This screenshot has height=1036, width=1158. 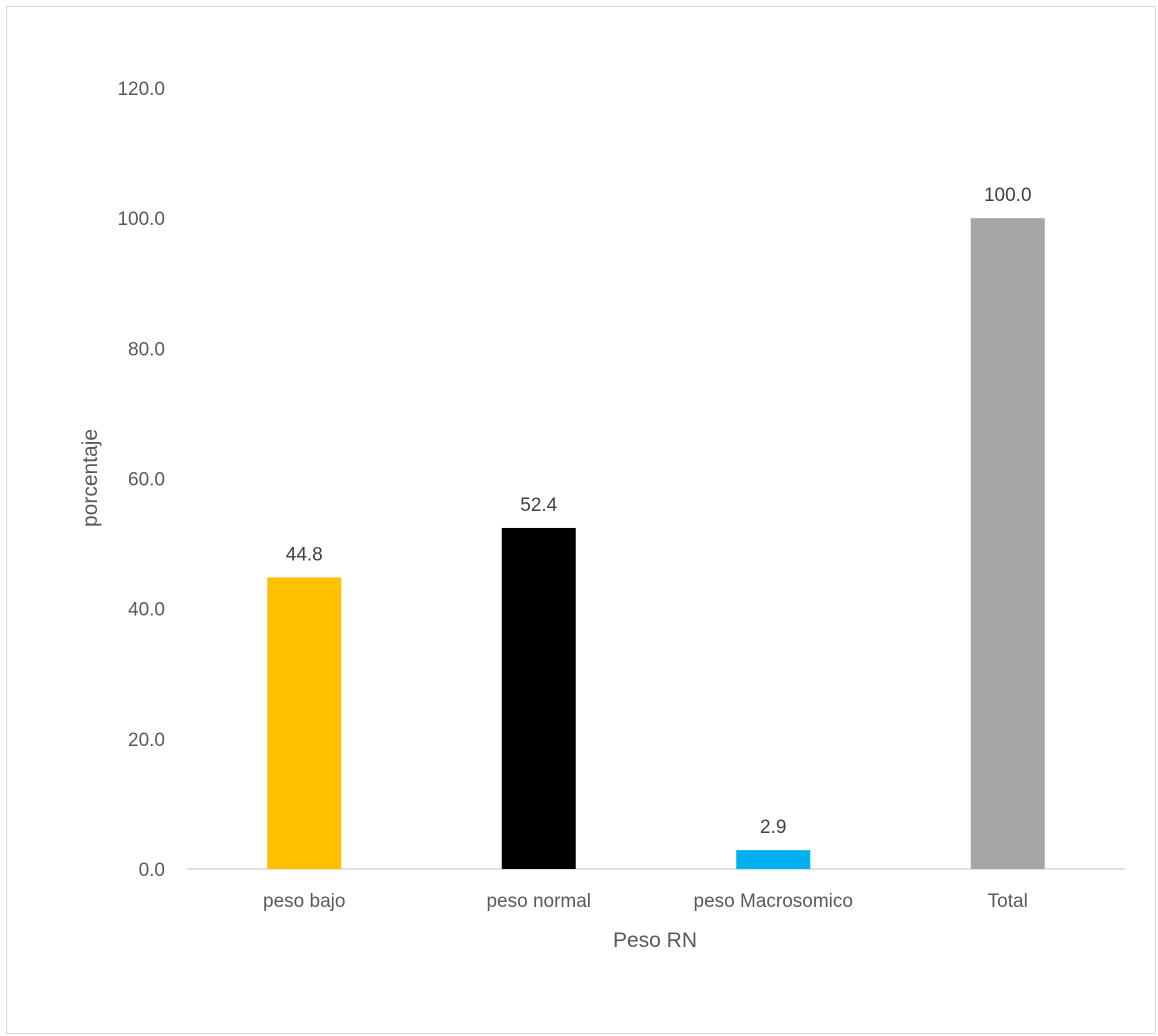 What do you see at coordinates (1007, 543) in the screenshot?
I see `bar-total` at bounding box center [1007, 543].